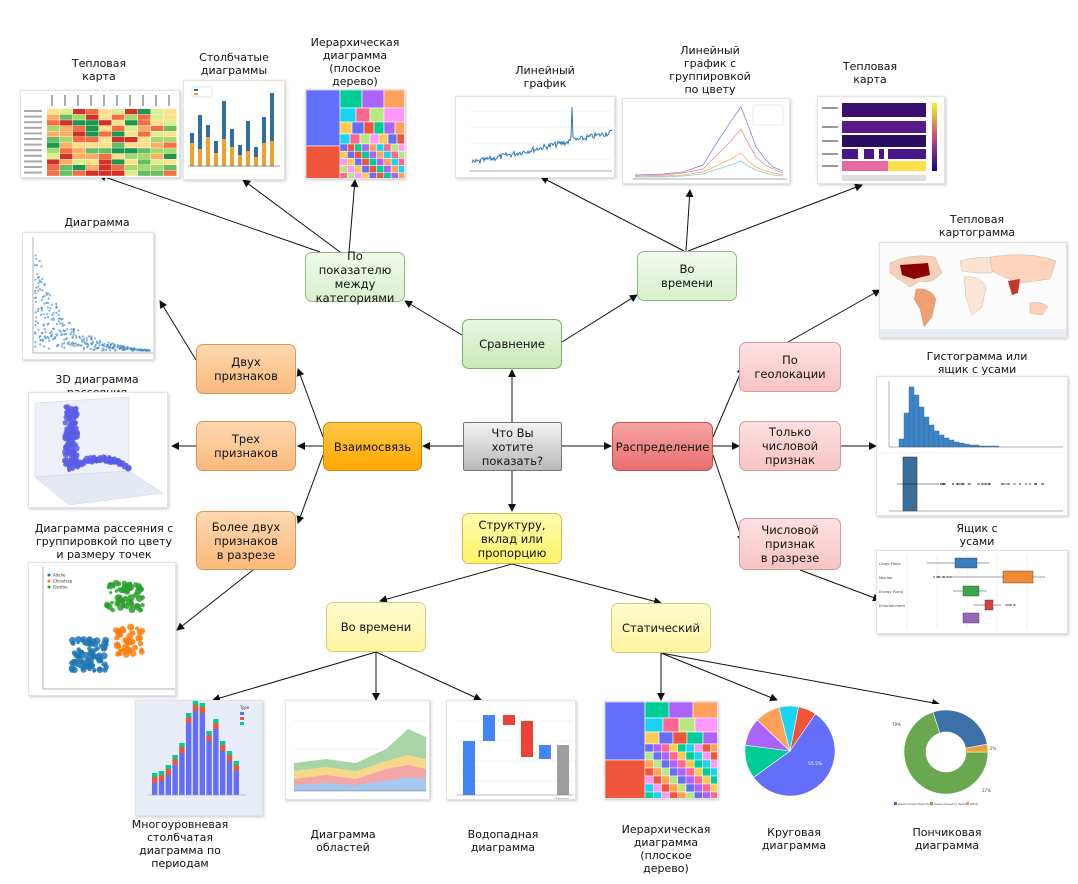  I want to click on bar-chart-thumbnail, so click(234, 130).